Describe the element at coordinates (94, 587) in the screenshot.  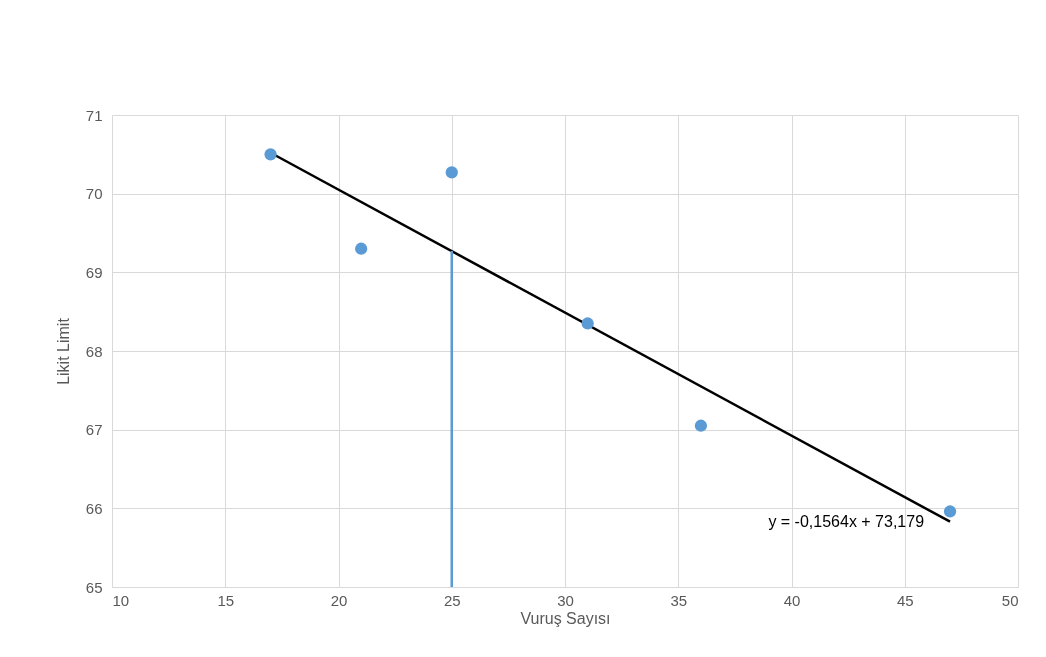
I see `y-tick-label: 65` at that location.